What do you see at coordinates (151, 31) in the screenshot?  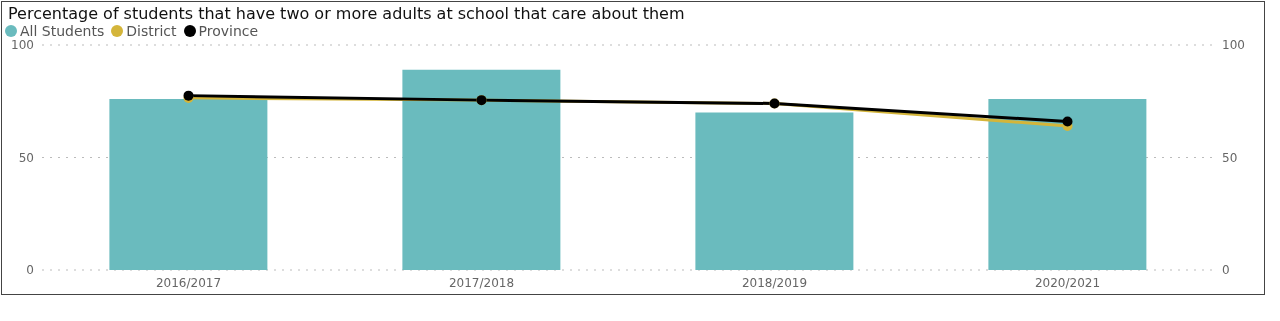 I see `legend-label: District` at bounding box center [151, 31].